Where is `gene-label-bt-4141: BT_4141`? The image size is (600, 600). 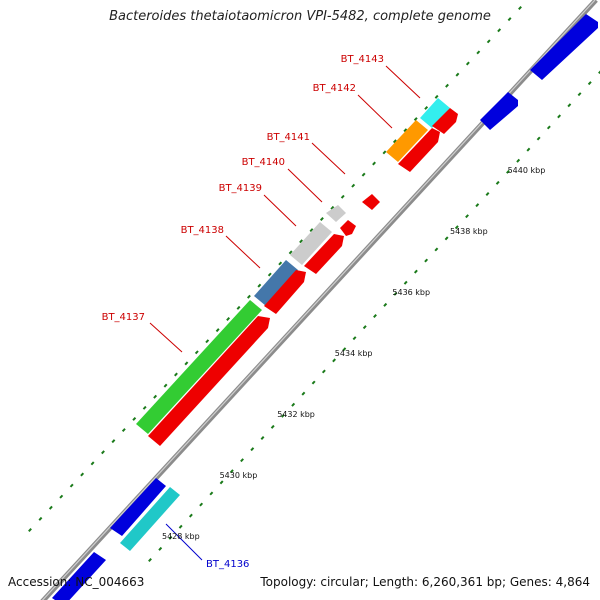 gene-label-bt-4141: BT_4141 is located at coordinates (288, 137).